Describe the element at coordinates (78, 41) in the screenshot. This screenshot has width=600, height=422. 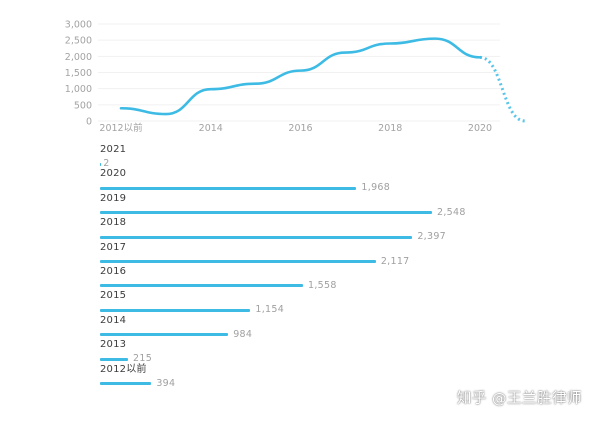
I see `y-tick-label: 2,500` at that location.